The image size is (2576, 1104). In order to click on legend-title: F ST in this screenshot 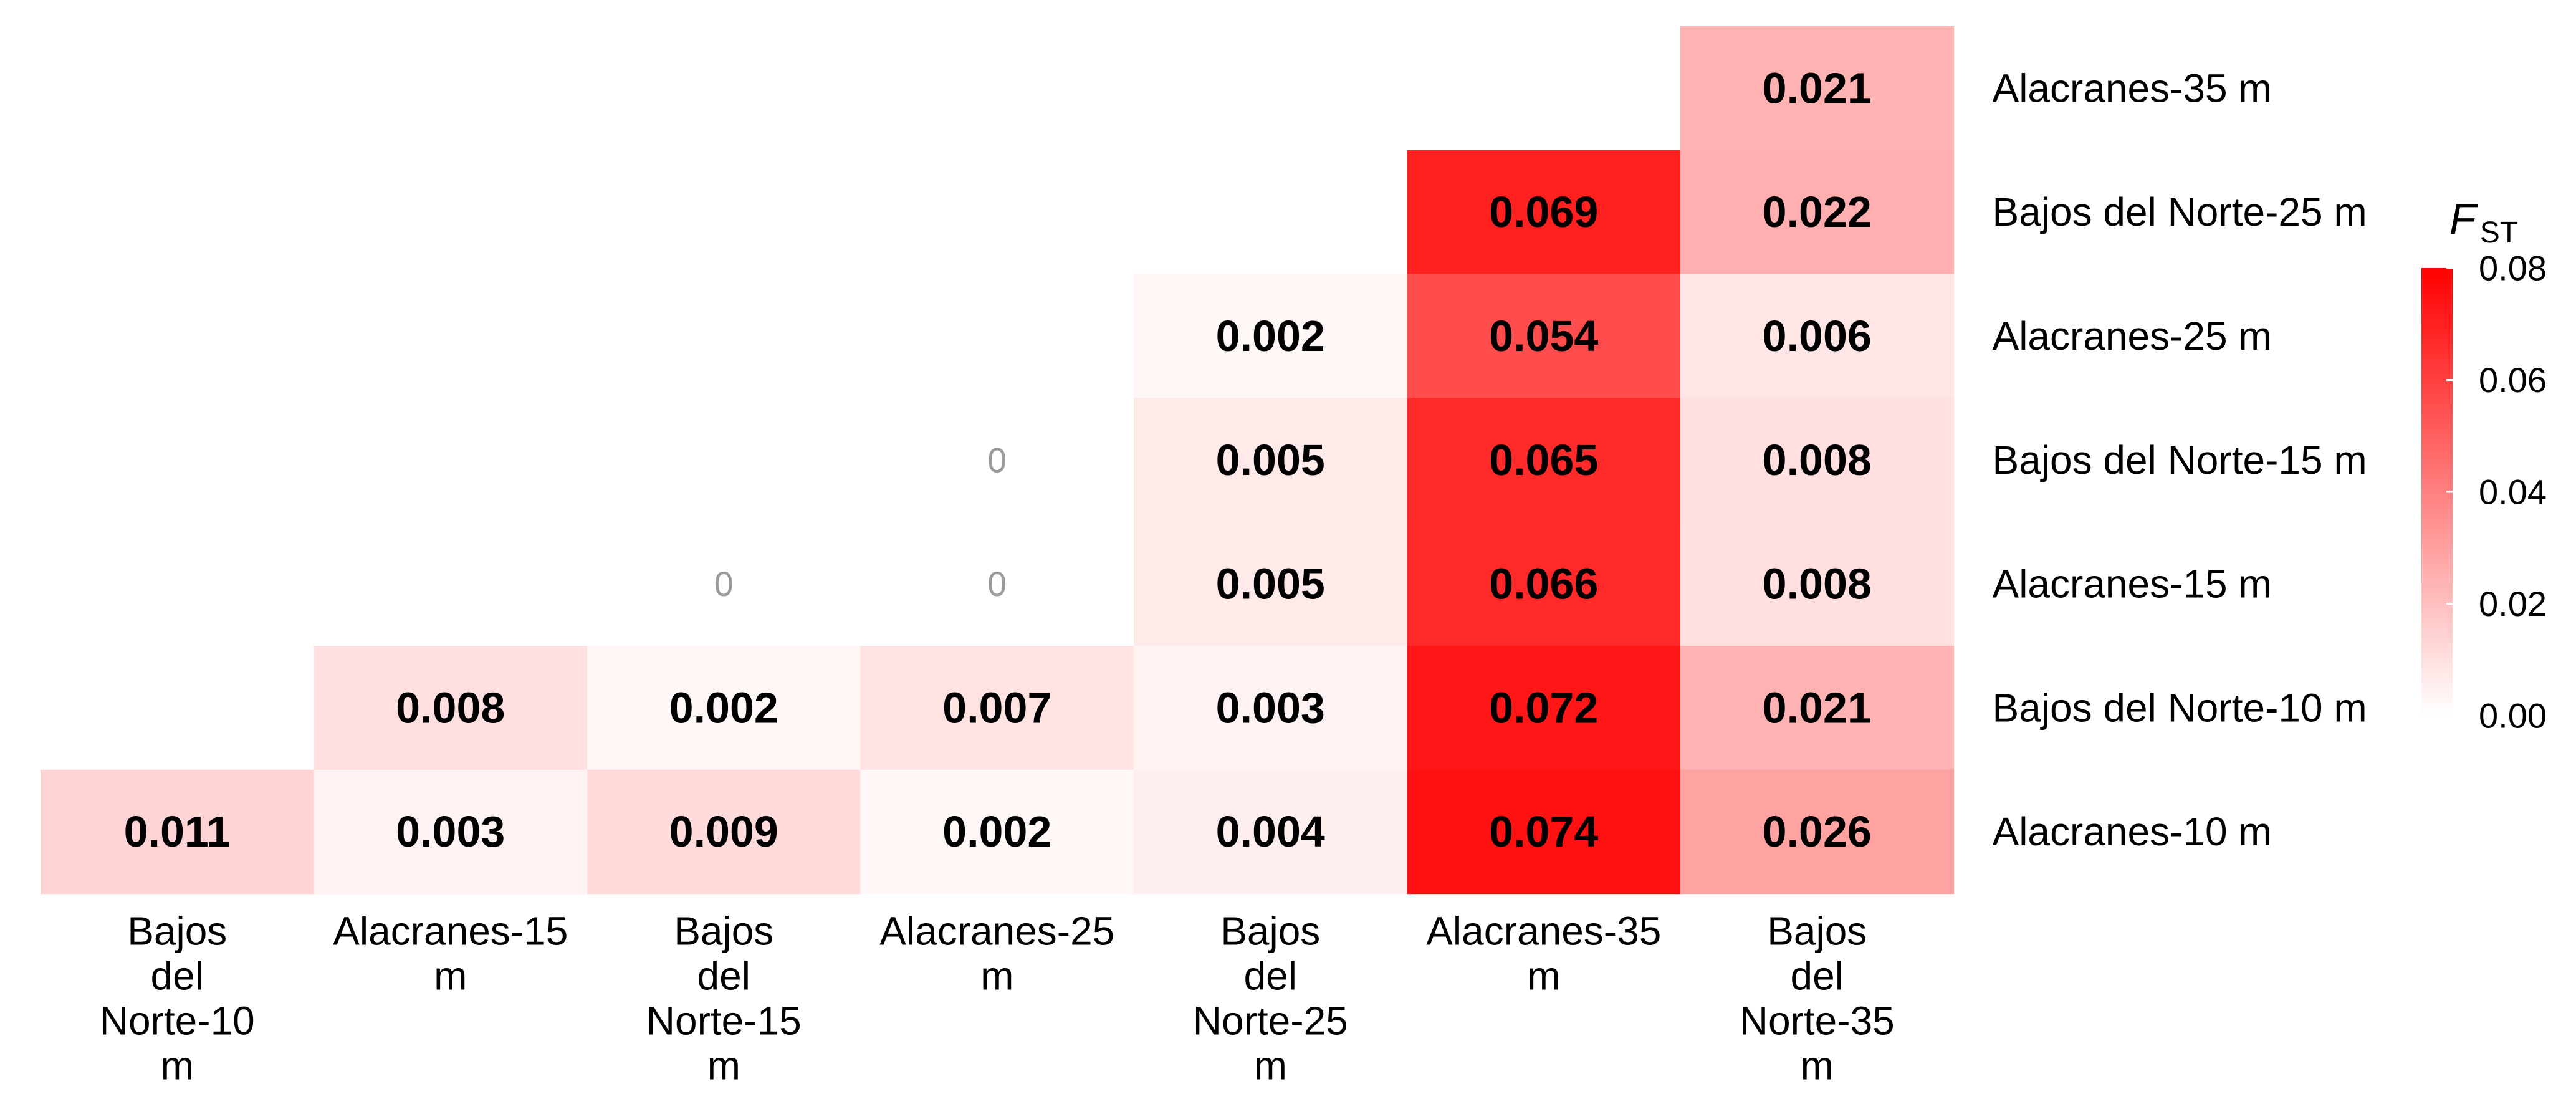, I will do `click(2483, 221)`.